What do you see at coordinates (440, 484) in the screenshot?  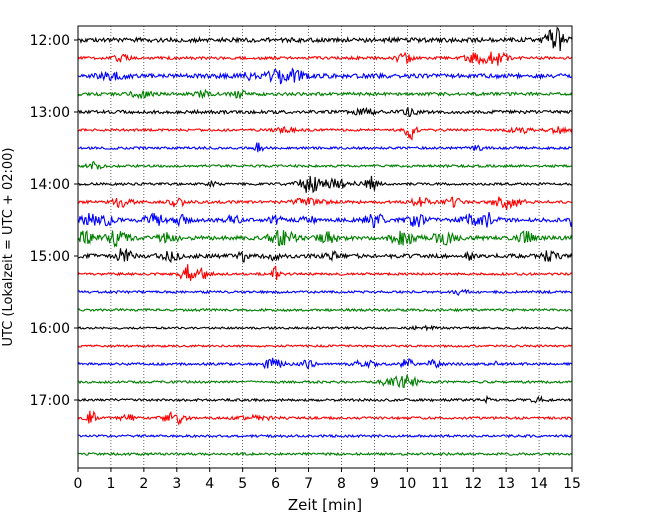 I see `x-tick-label: 11` at bounding box center [440, 484].